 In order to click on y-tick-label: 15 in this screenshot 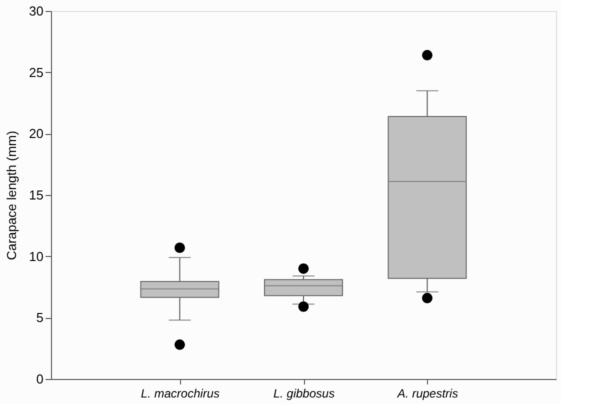, I will do `click(36, 195)`.